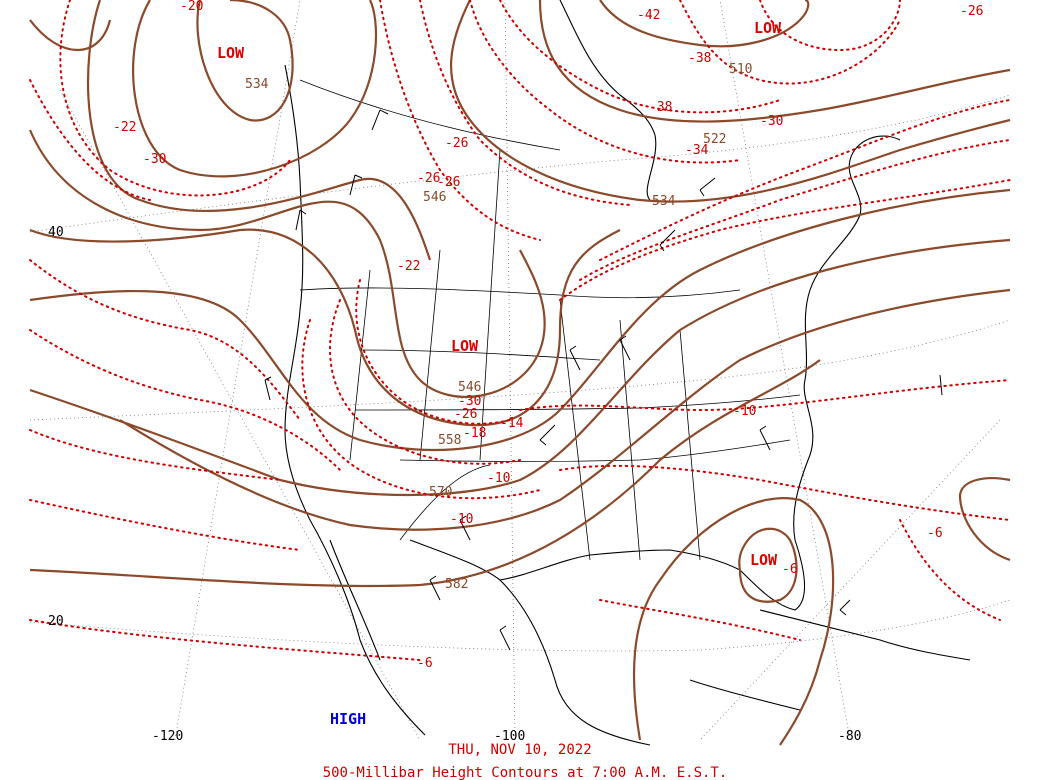  What do you see at coordinates (714, 139) in the screenshot?
I see `height-label: 522` at bounding box center [714, 139].